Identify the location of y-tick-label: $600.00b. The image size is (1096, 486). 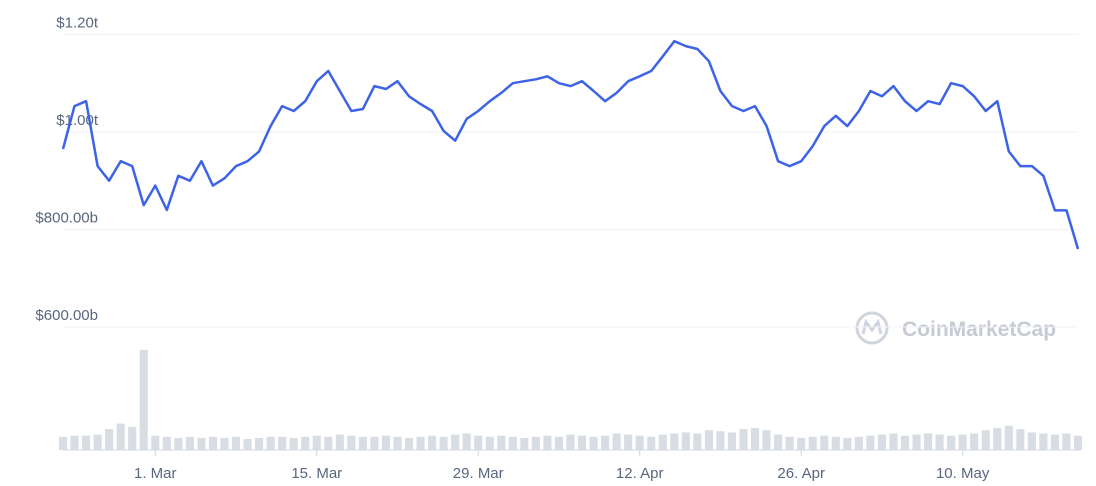
(66, 315).